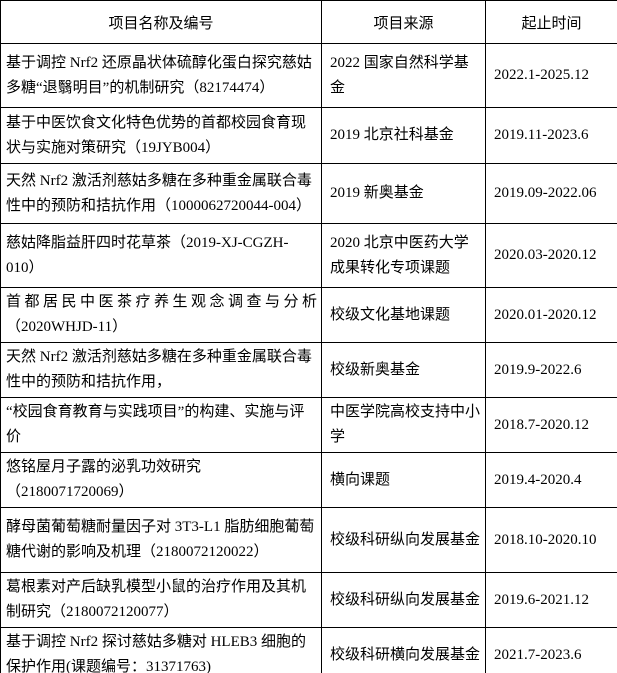 Image resolution: width=617 pixels, height=673 pixels. What do you see at coordinates (551, 135) in the screenshot?
I see `project-period-cell: 2019.11-2023.6` at bounding box center [551, 135].